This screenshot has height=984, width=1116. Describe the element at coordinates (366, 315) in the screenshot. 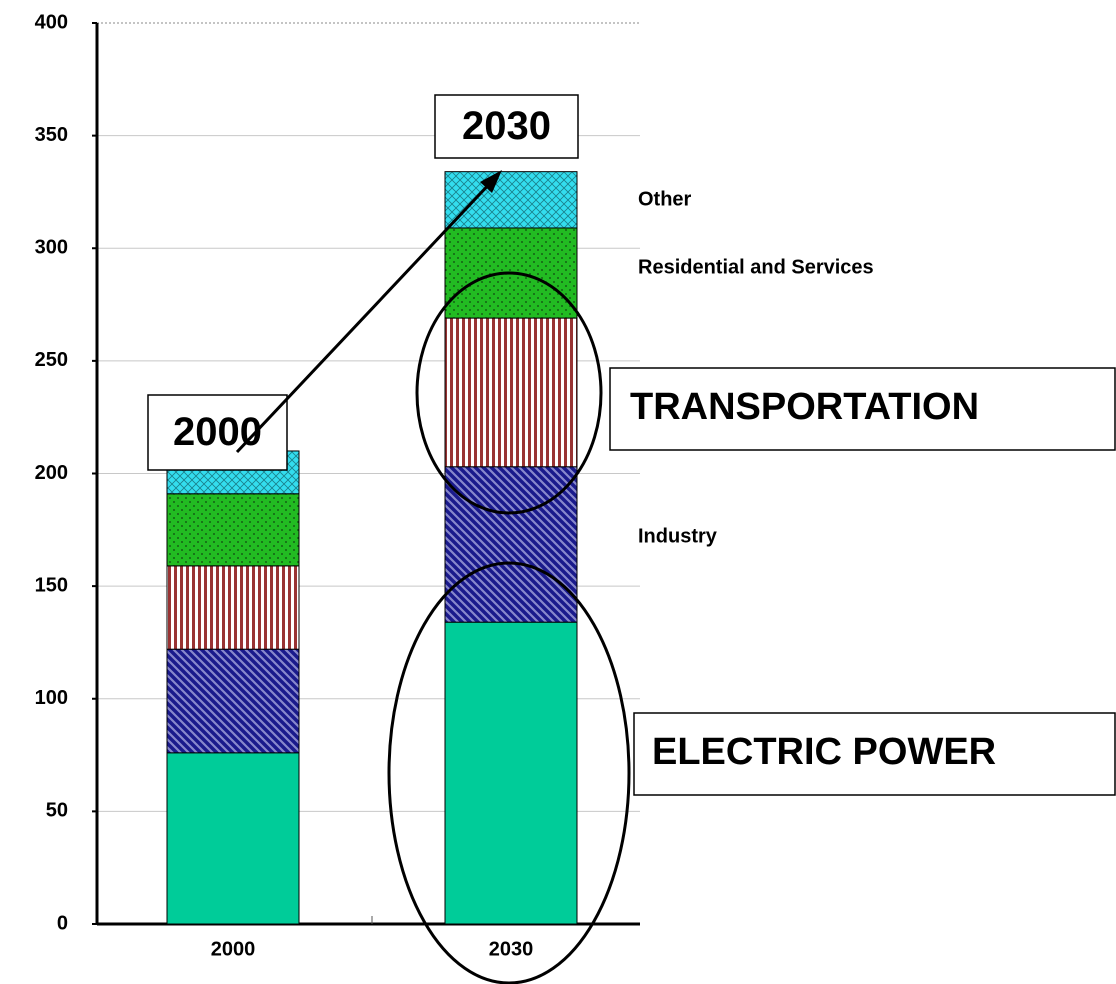

I see `arrow-line` at that location.